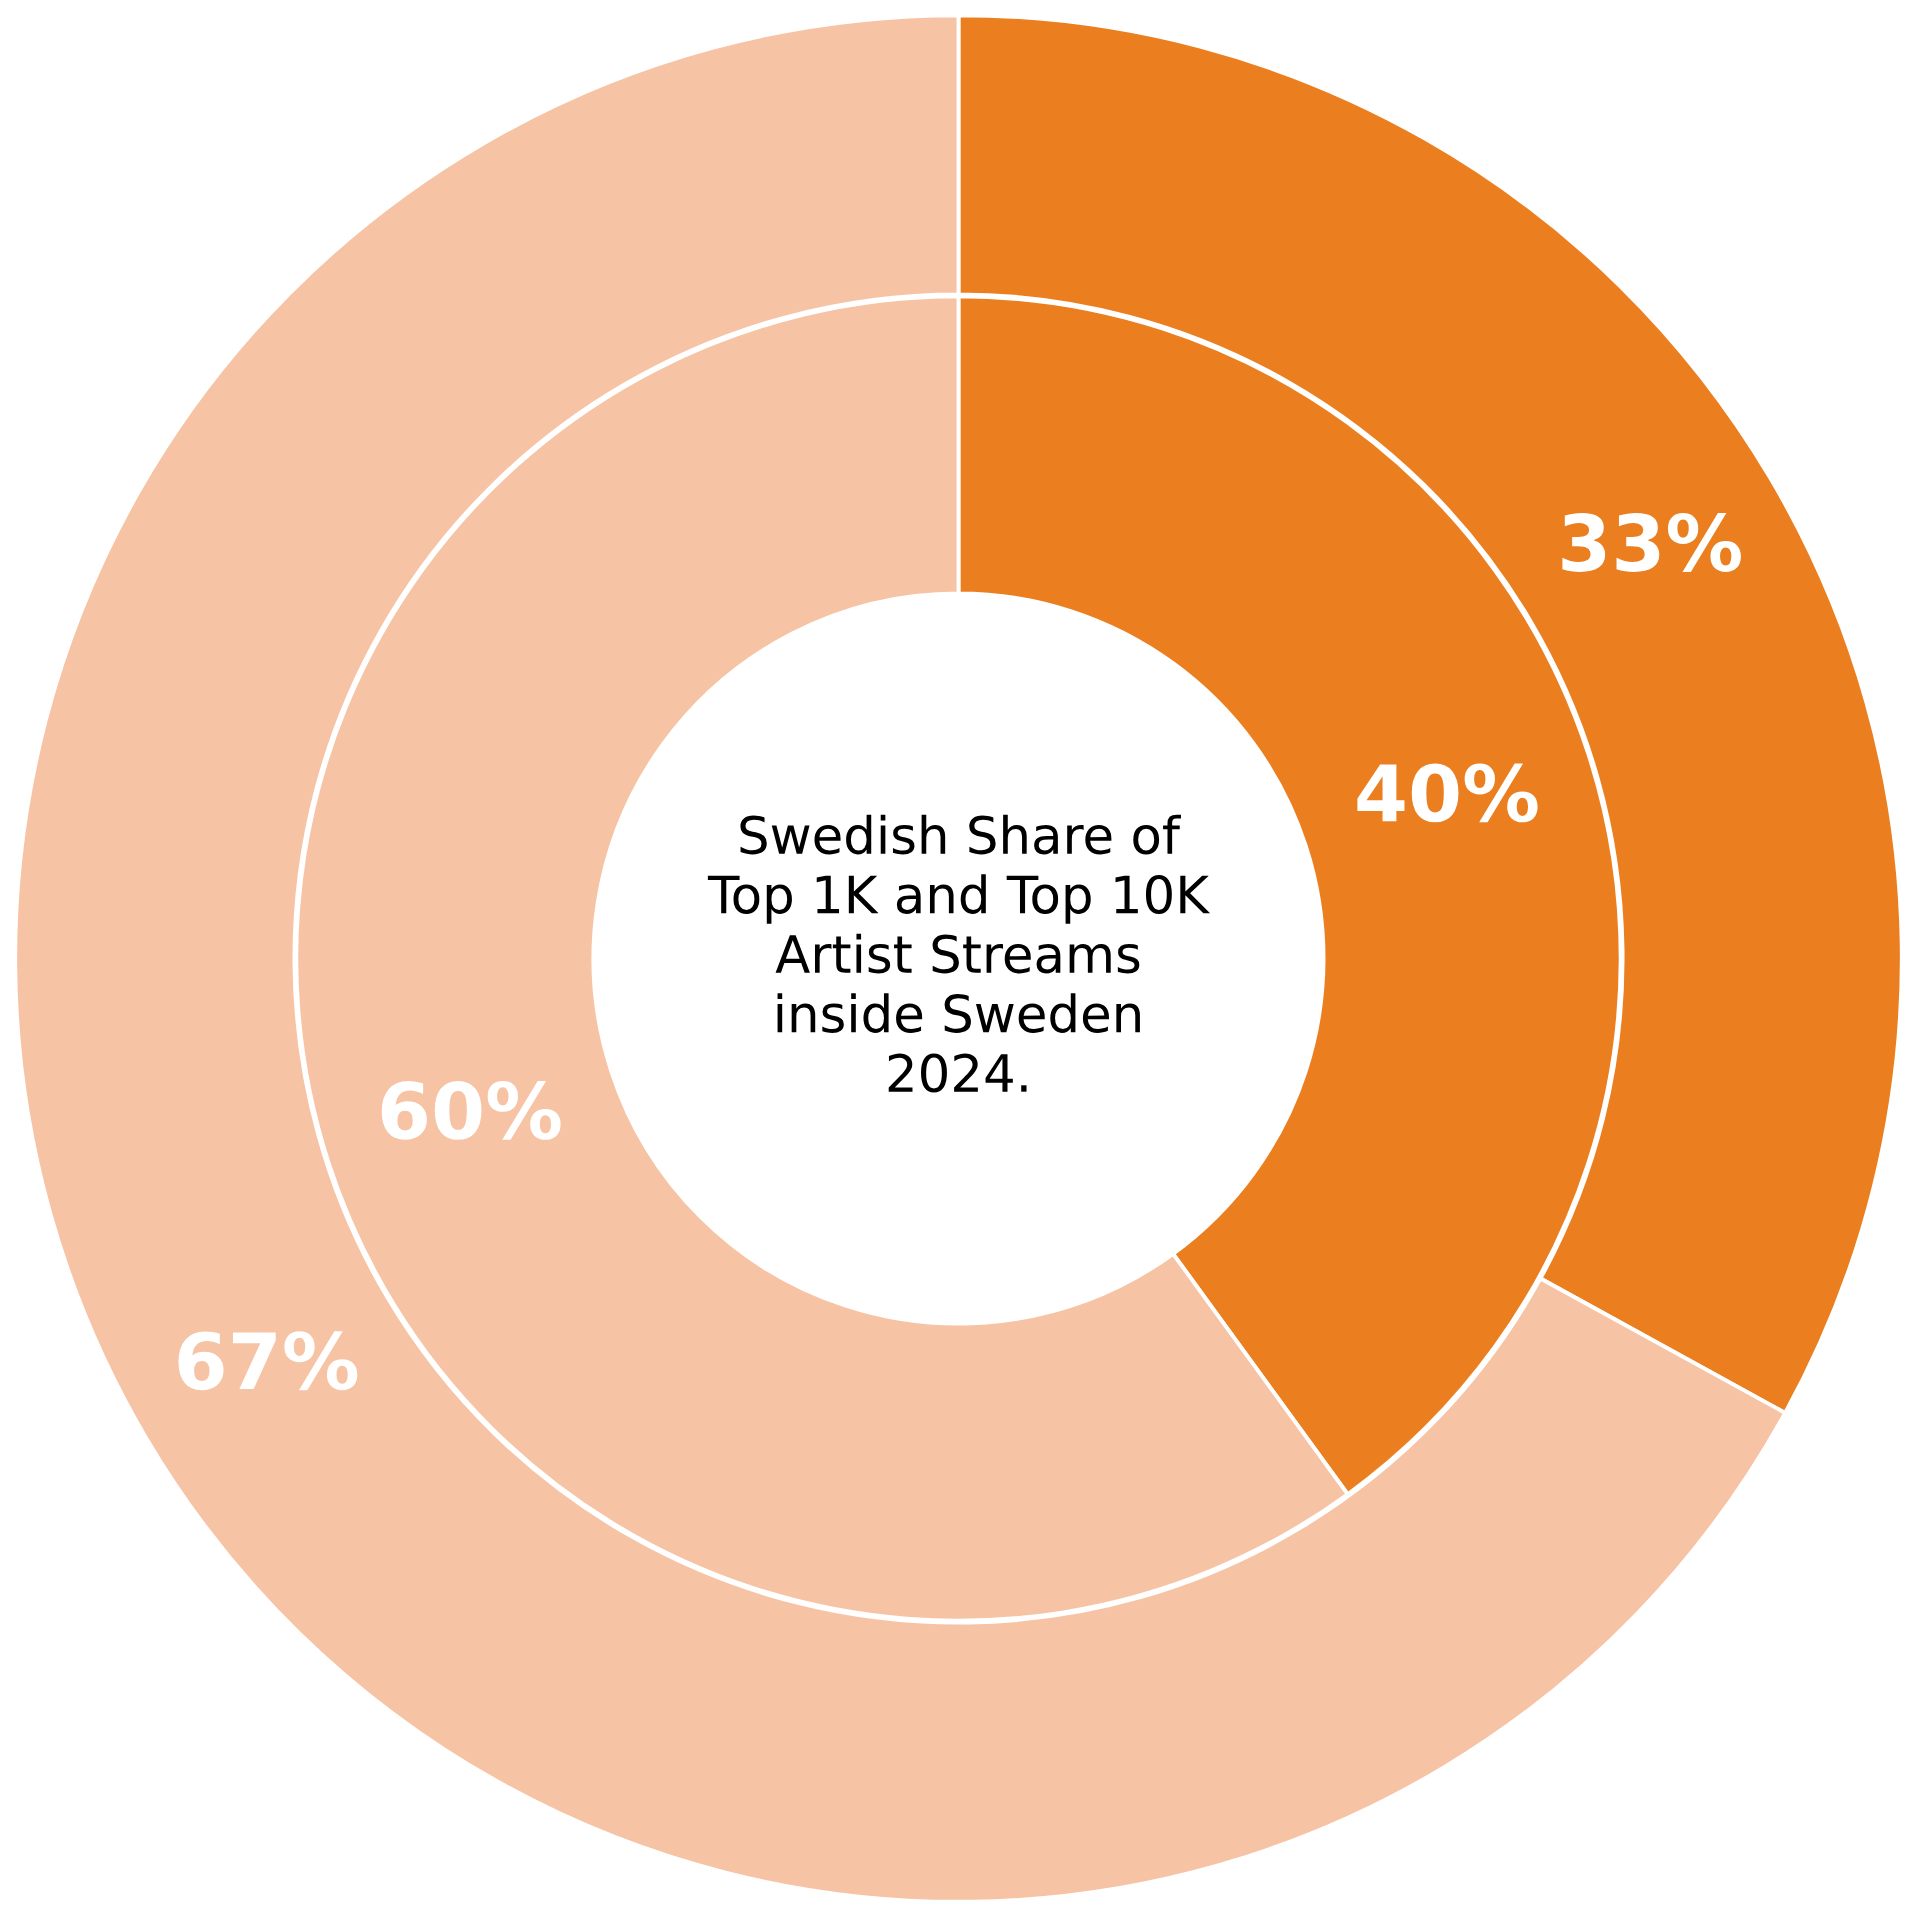  I want to click on data-label: 60%, so click(471, 1110).